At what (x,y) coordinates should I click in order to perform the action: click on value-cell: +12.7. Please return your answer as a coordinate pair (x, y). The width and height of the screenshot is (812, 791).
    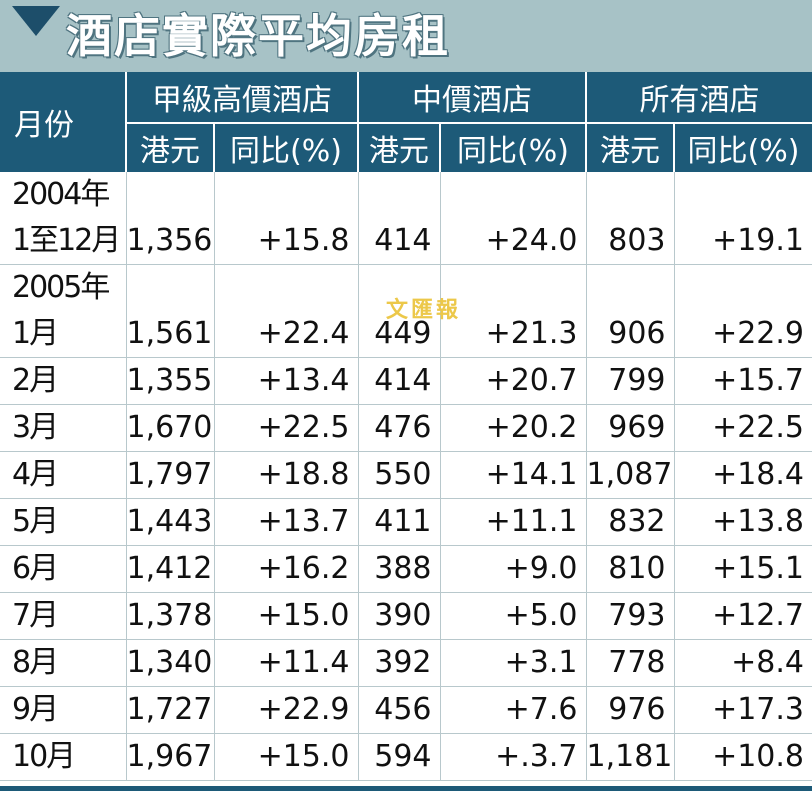
    Looking at the image, I should click on (743, 616).